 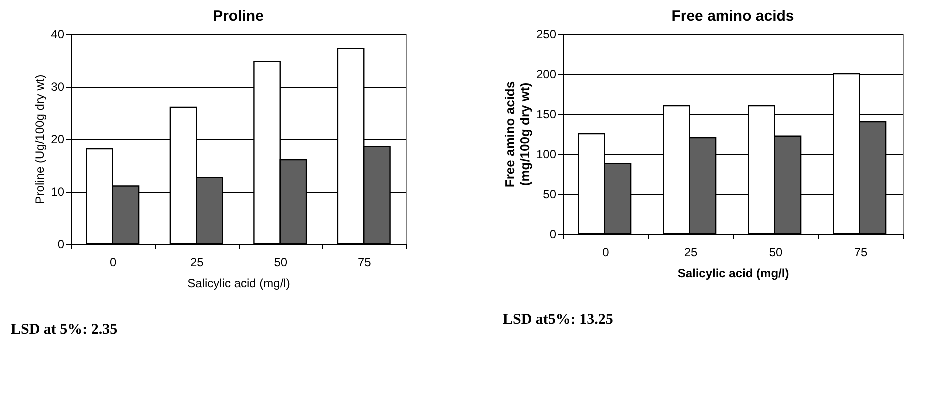 I want to click on text: LSD at5%: 13.25, so click(x=558, y=320).